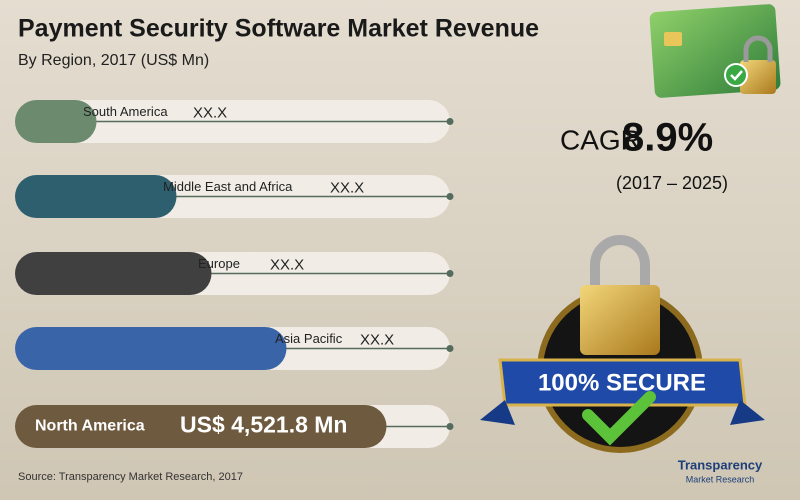  Describe the element at coordinates (278, 29) in the screenshot. I see `title: Payment Security Software Market Revenue` at that location.